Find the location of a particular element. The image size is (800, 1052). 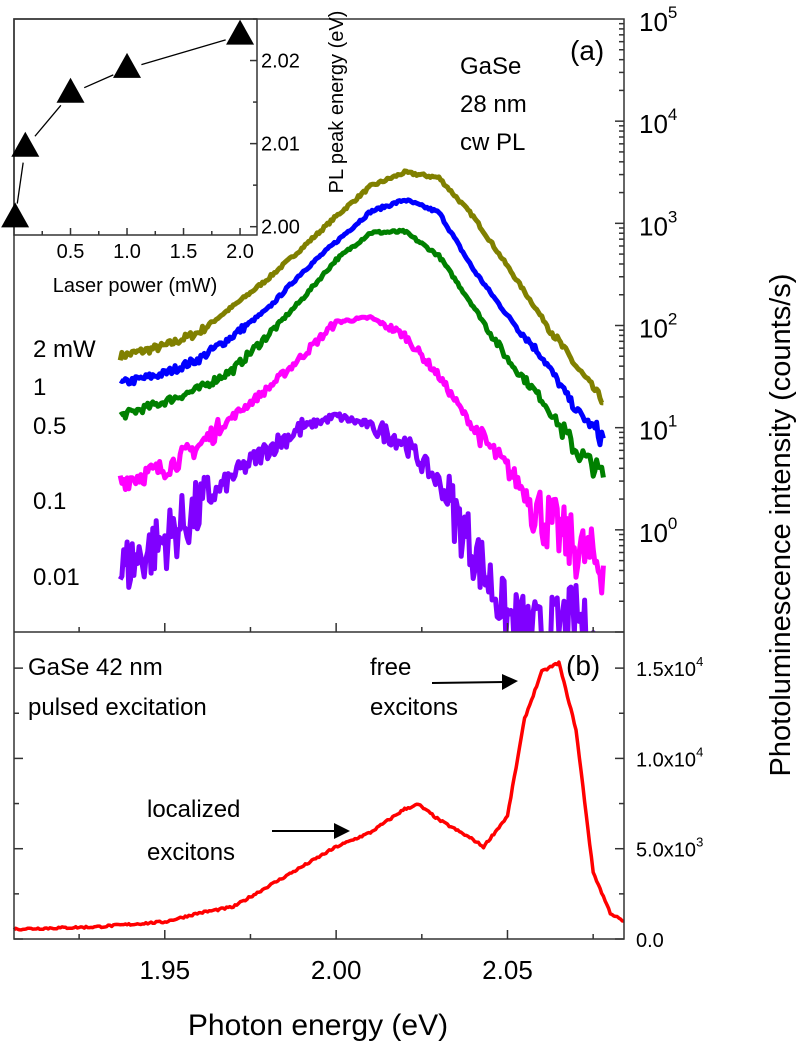

y-tick-label: 10⁵ is located at coordinates (658, 20).